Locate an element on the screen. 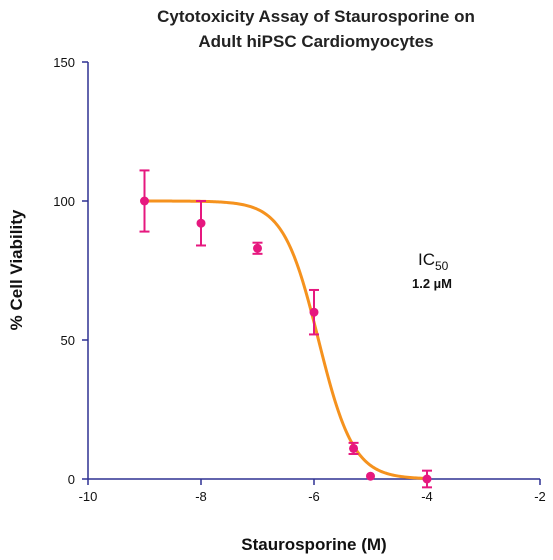 Image resolution: width=553 pixels, height=560 pixels. x-tick-label: -6 is located at coordinates (314, 496).